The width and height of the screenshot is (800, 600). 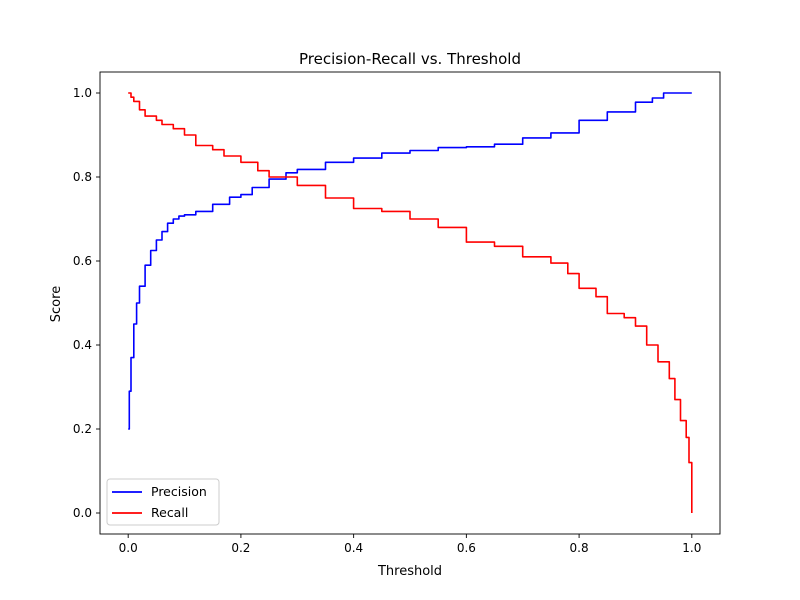 I want to click on legend-label-precision: Precision, so click(x=179, y=491).